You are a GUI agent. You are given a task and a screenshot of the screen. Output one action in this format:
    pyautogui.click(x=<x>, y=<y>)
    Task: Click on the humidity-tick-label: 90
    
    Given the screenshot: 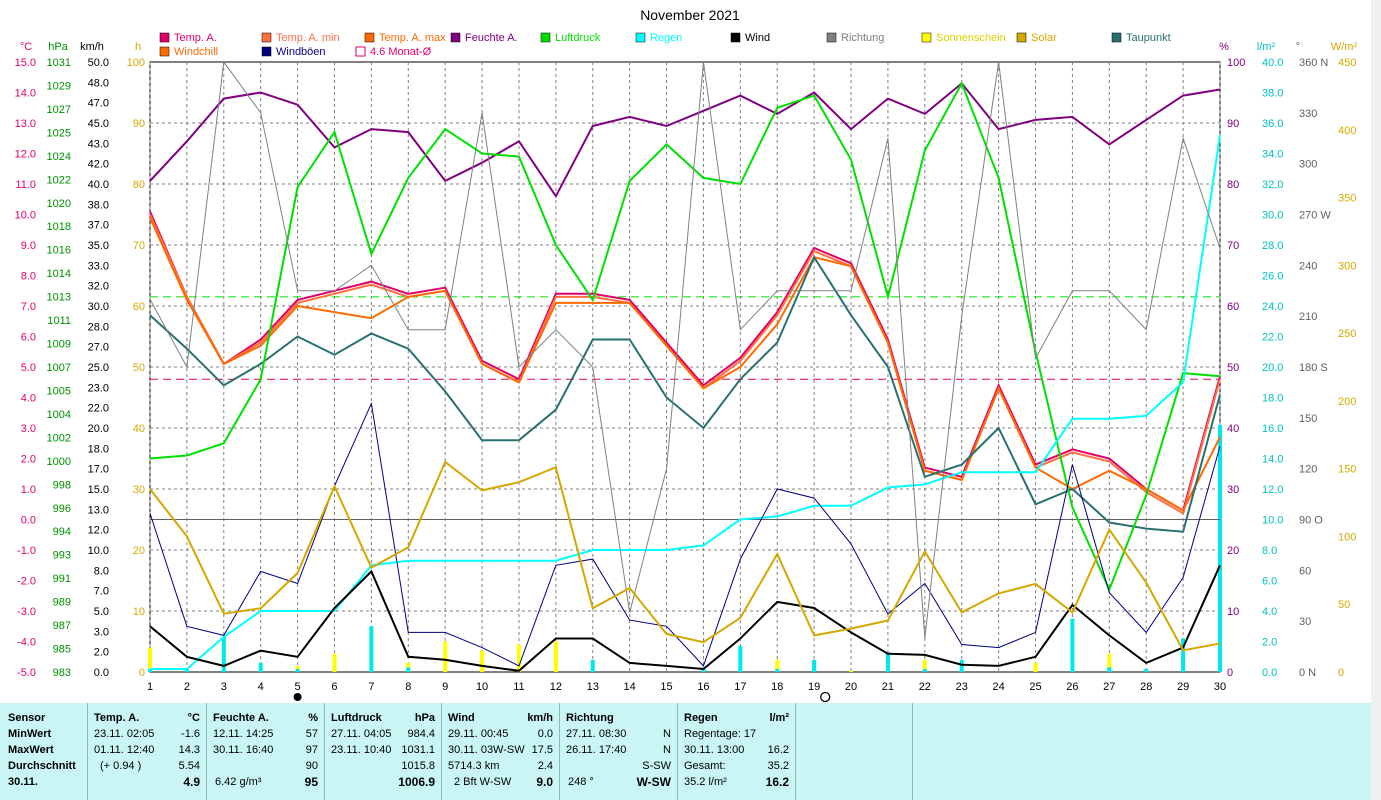 What is the action you would take?
    pyautogui.click(x=1233, y=124)
    